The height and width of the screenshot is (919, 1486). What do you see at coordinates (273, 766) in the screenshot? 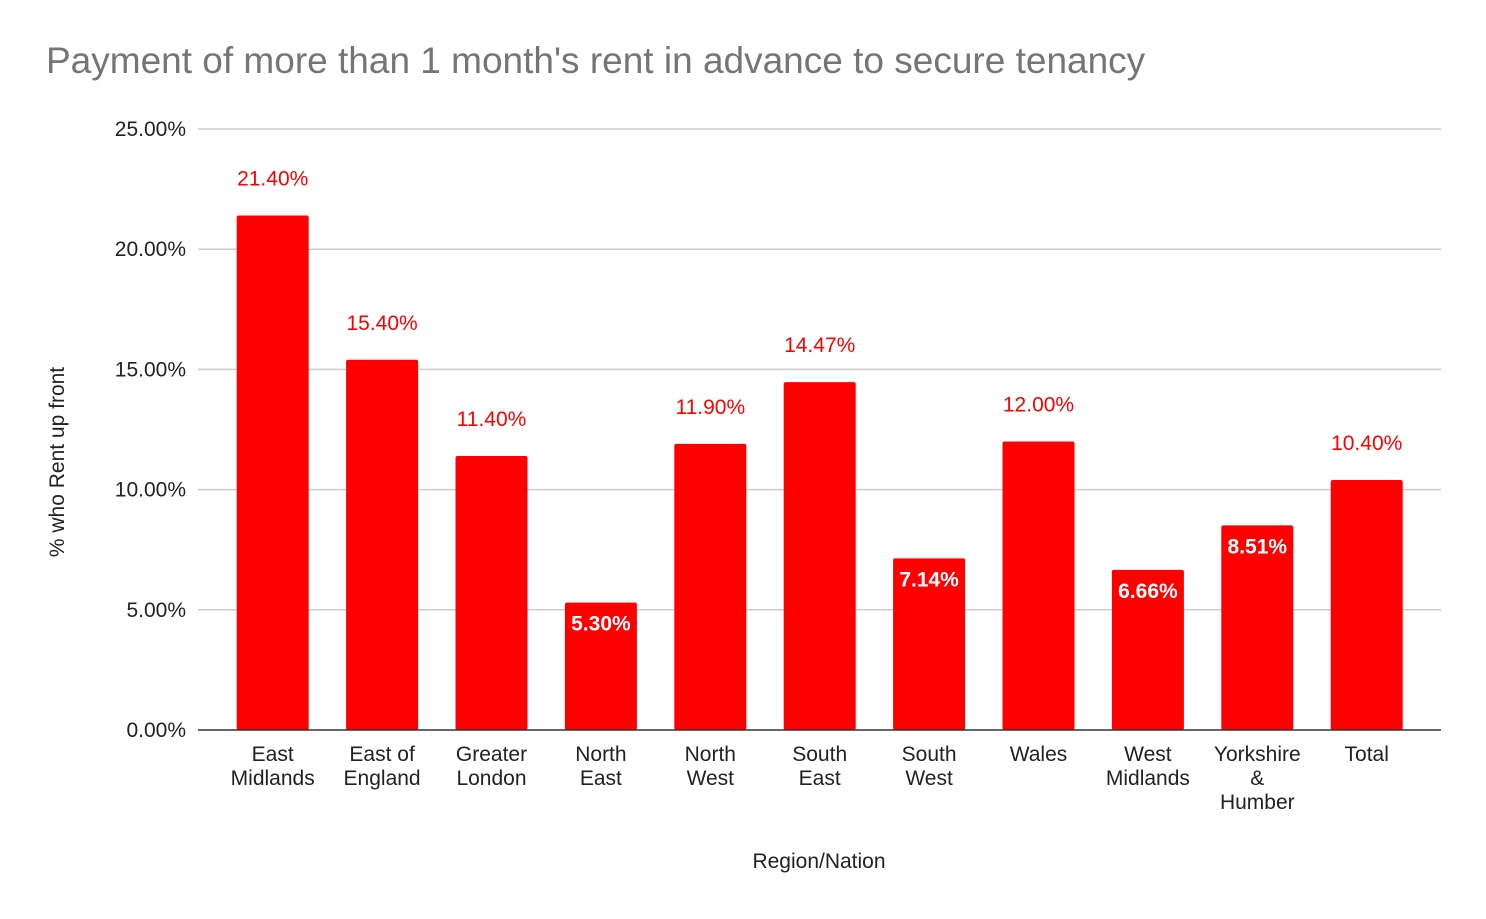
I see `x-tick-label: East Midlands` at bounding box center [273, 766].